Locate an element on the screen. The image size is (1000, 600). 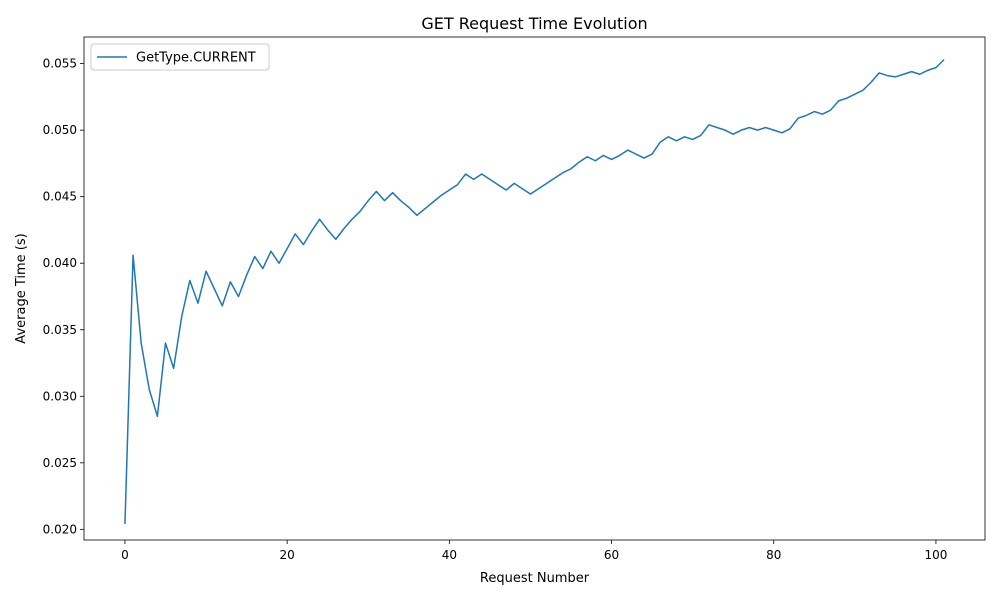
legend-box is located at coordinates (180, 57).